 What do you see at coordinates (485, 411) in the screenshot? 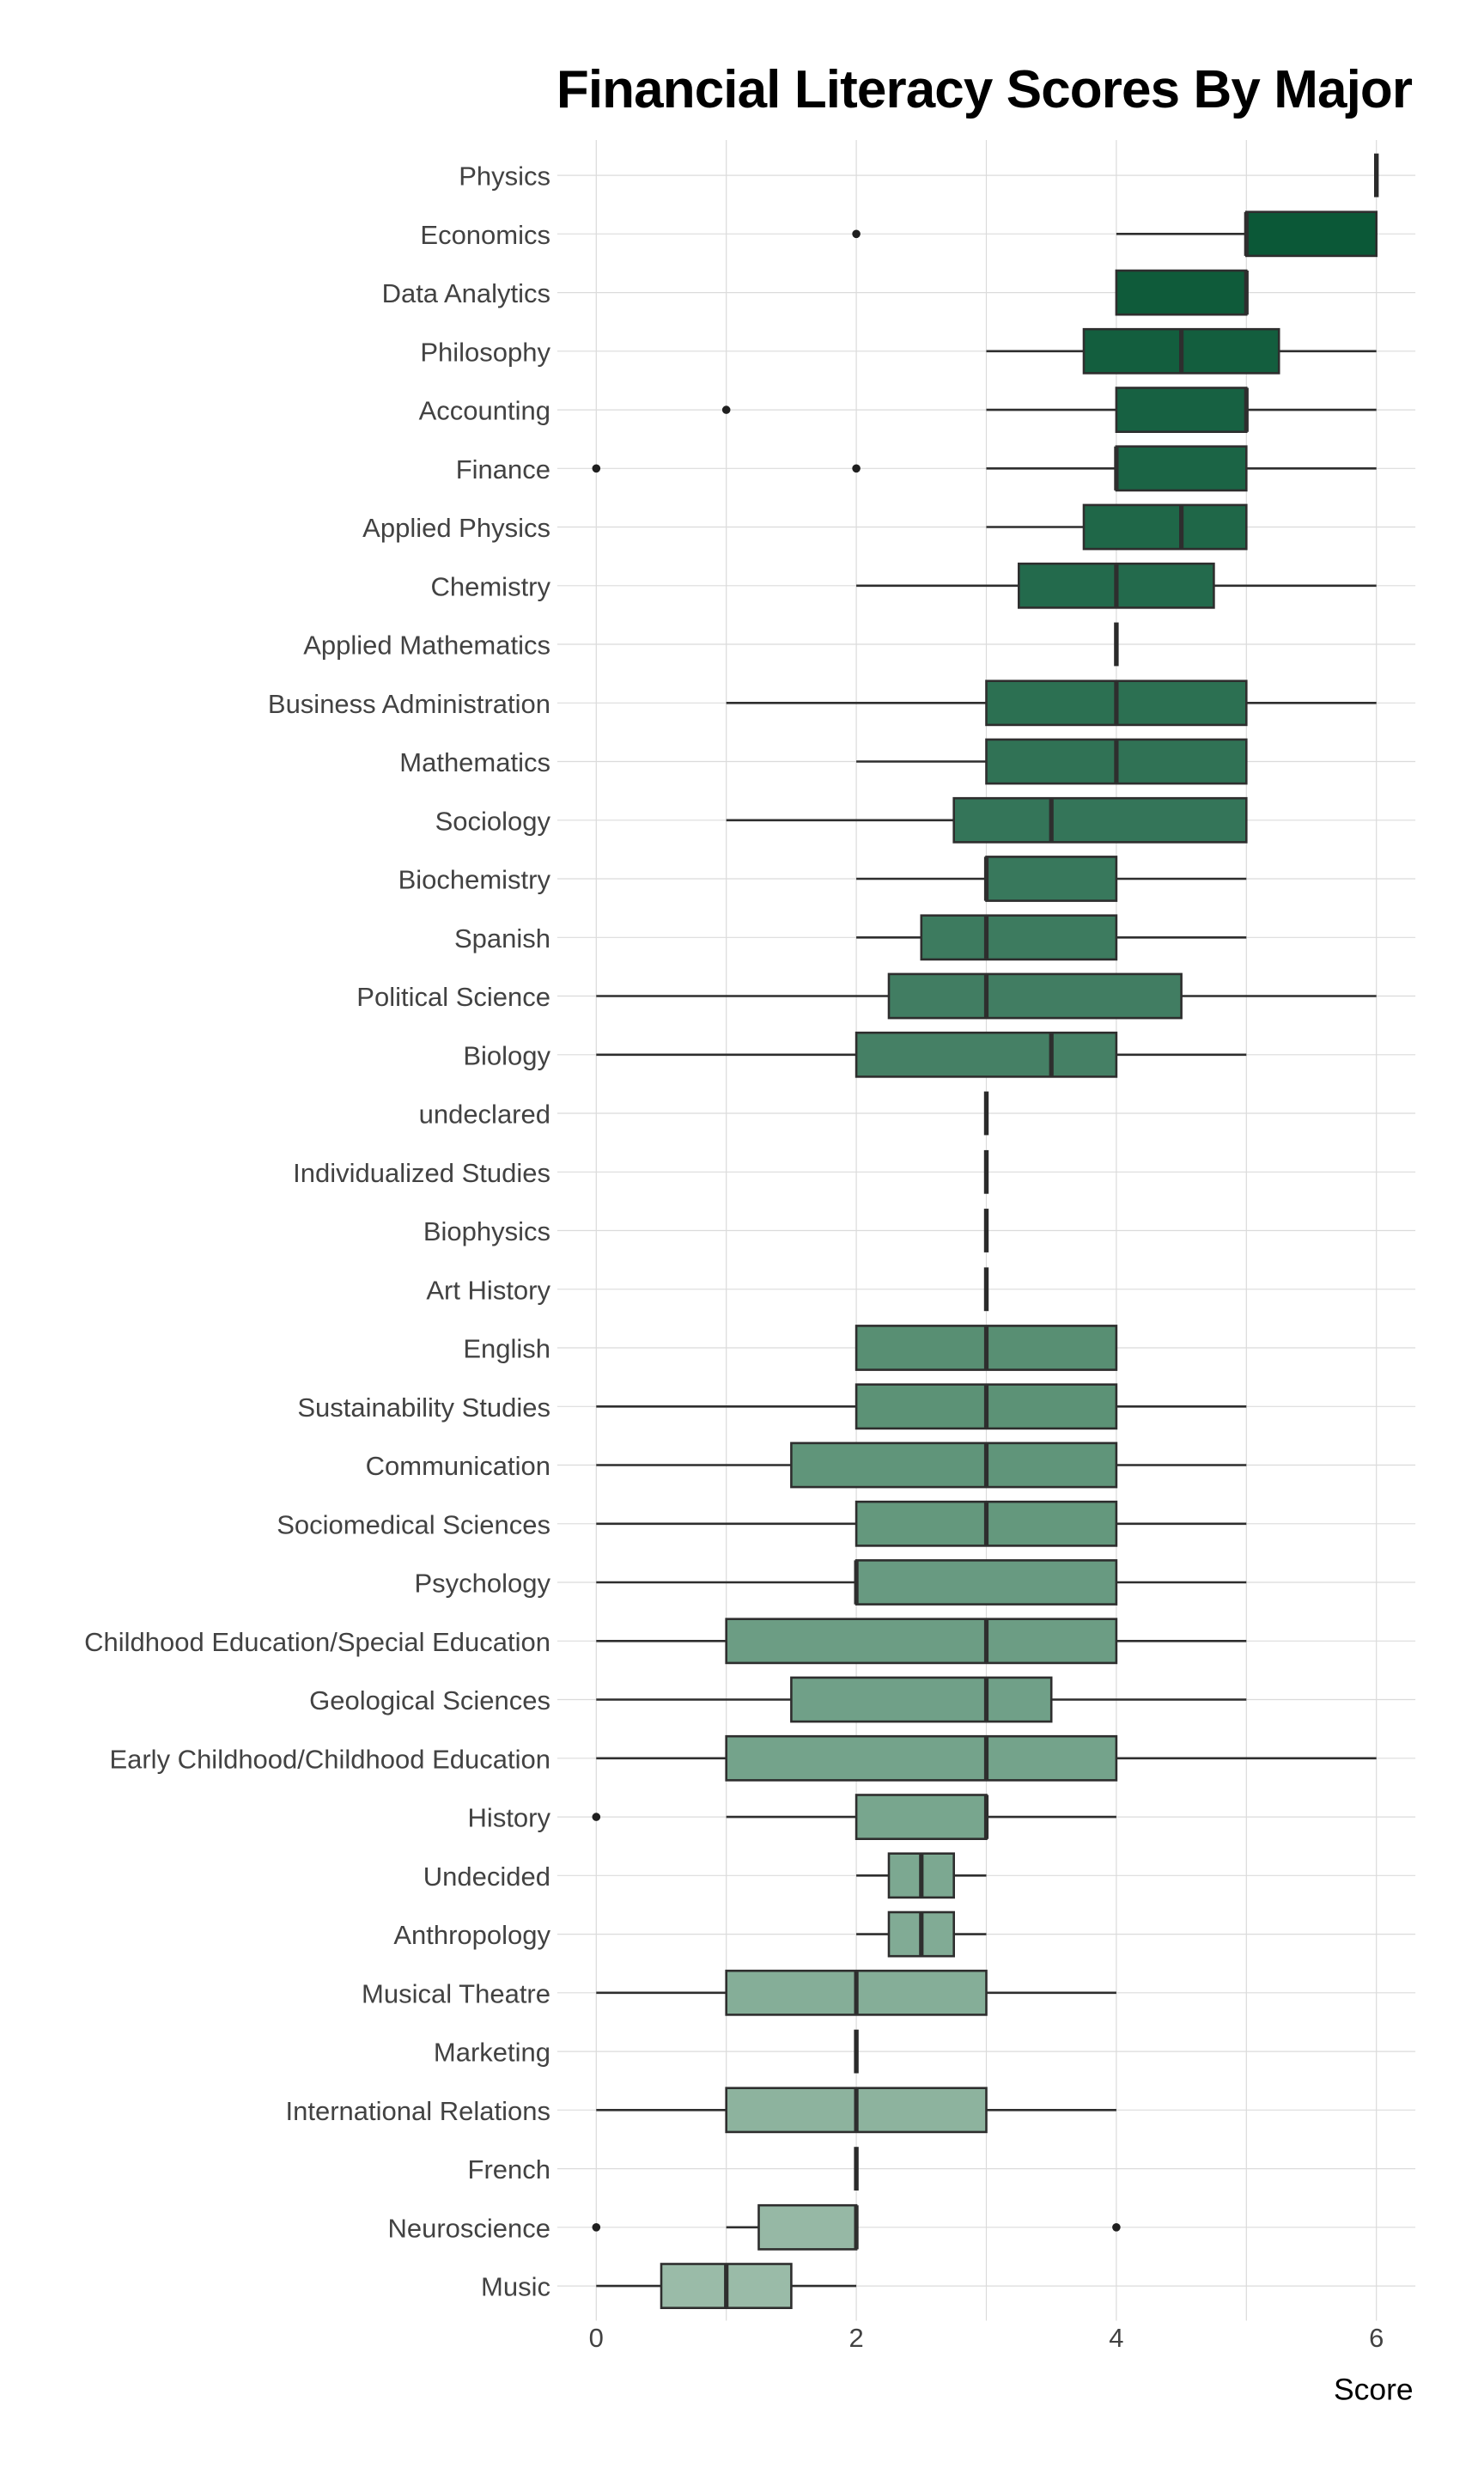
I see `svg-text: Accounting` at bounding box center [485, 411].